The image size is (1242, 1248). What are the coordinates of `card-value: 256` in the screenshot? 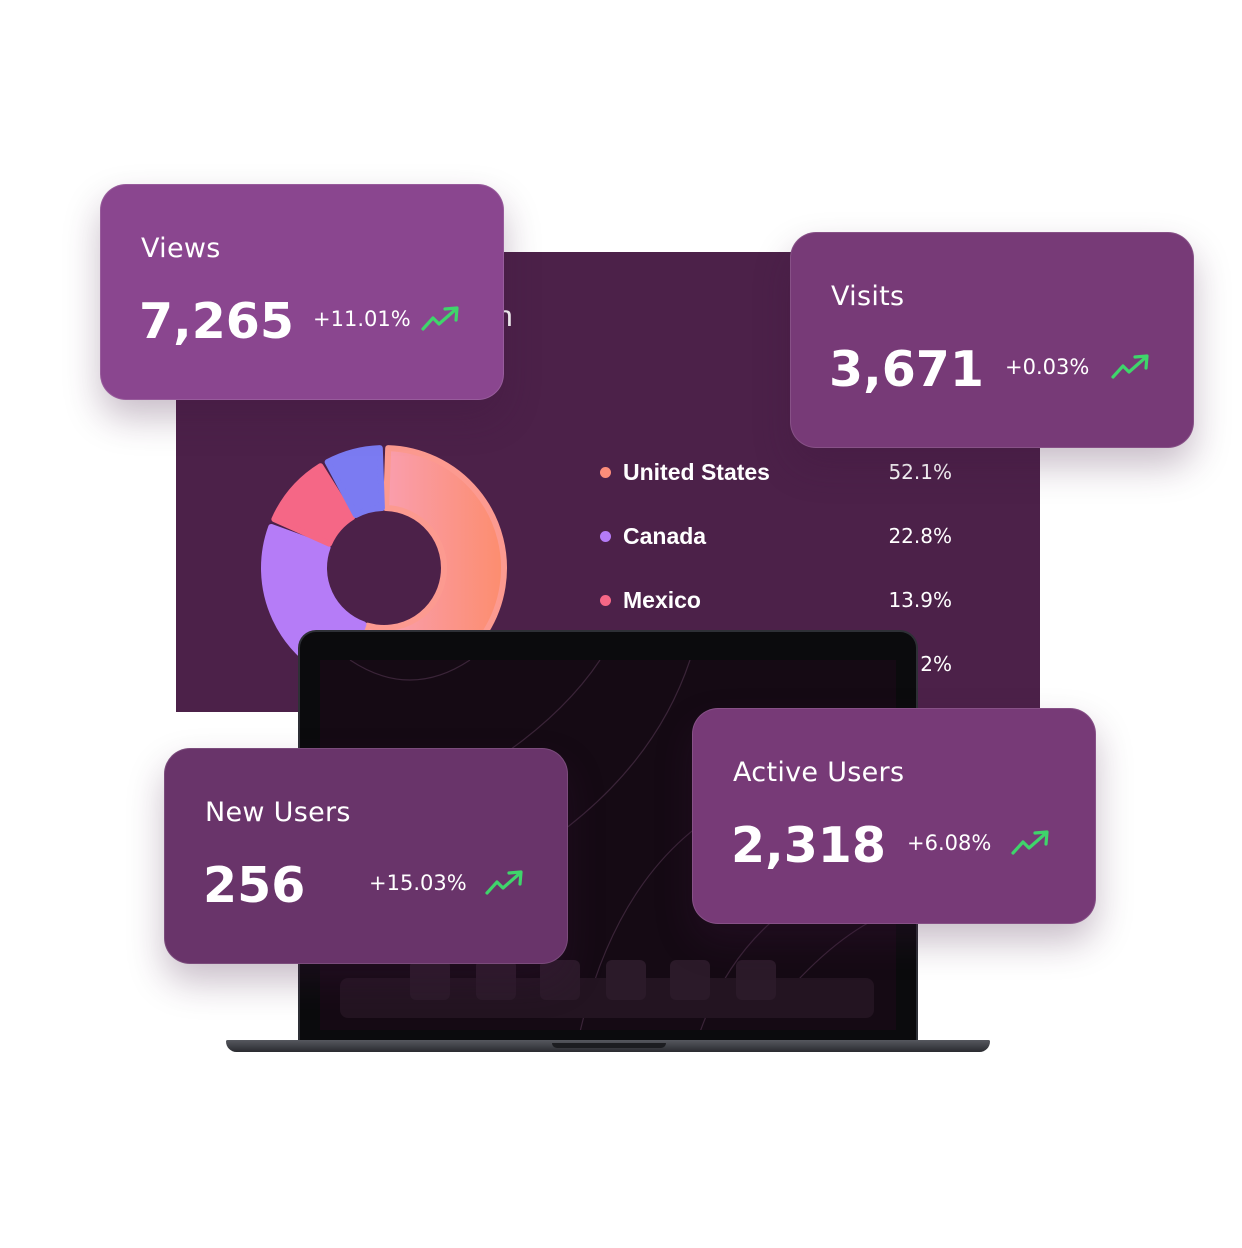 It's located at (254, 885).